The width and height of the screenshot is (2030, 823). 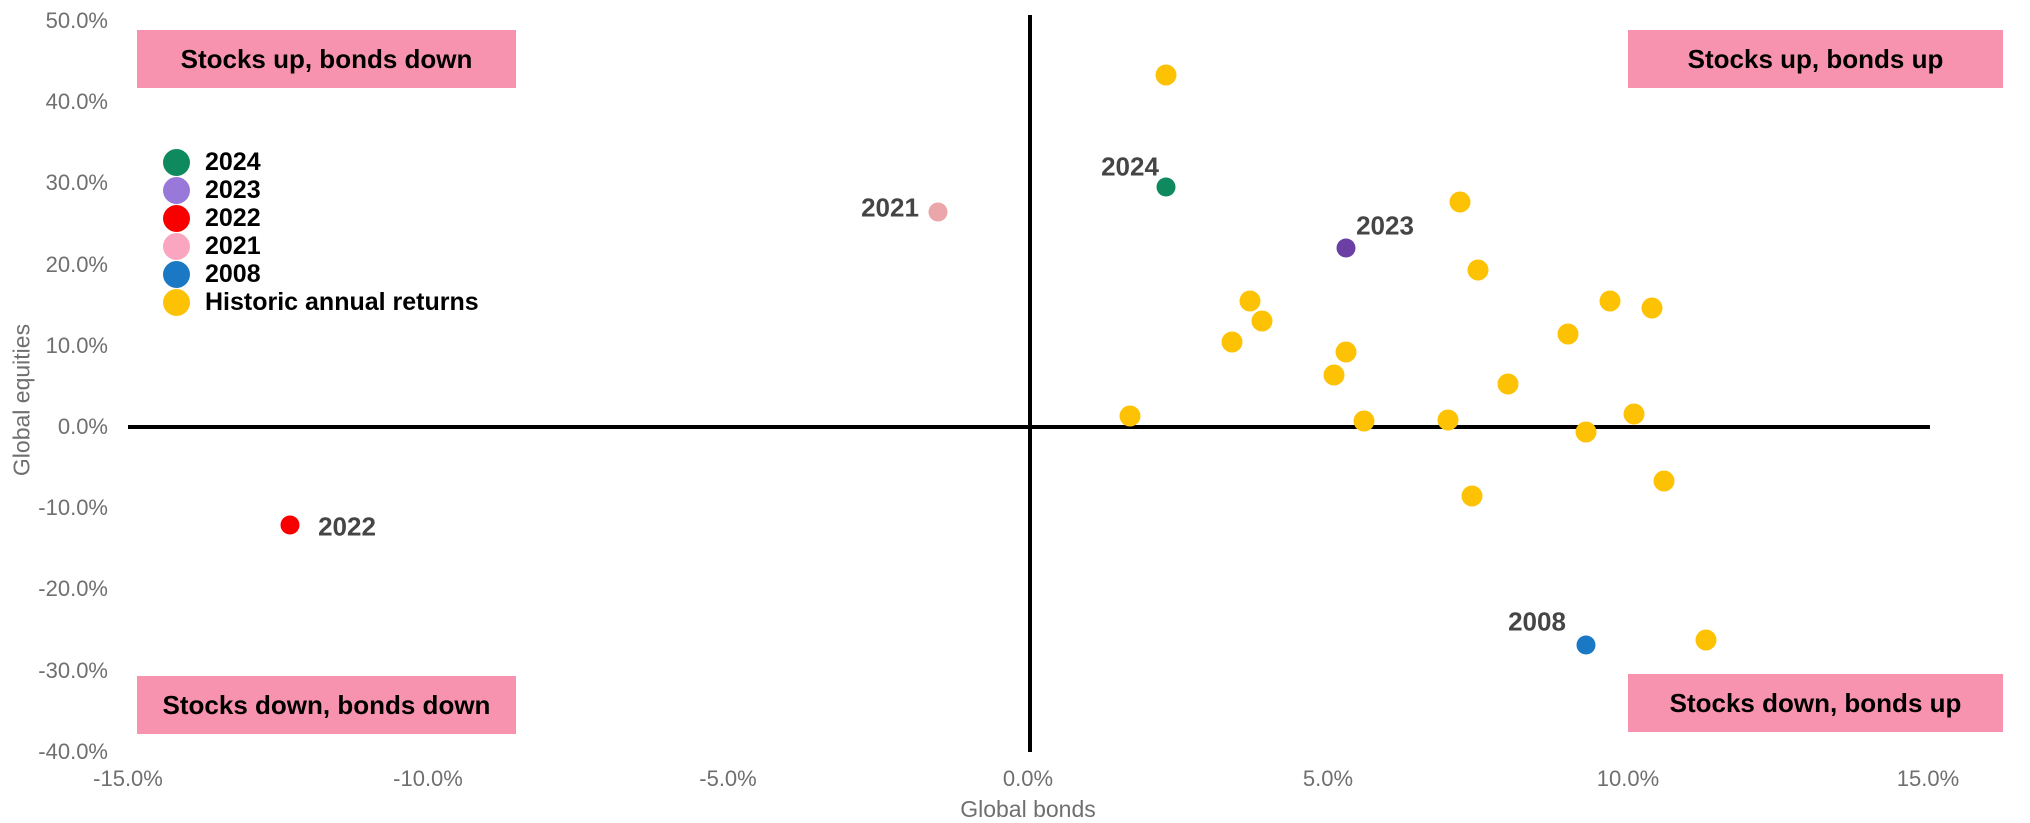 What do you see at coordinates (321, 246) in the screenshot?
I see `legend-item: 2021` at bounding box center [321, 246].